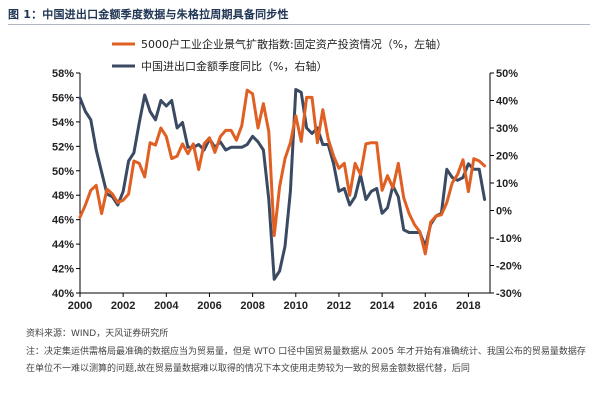  What do you see at coordinates (63, 294) in the screenshot?
I see `y-left-tick-label: 40%` at bounding box center [63, 294].